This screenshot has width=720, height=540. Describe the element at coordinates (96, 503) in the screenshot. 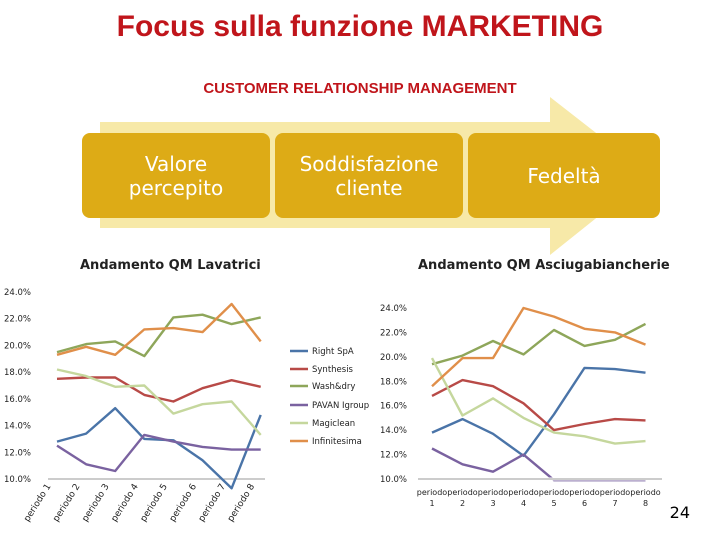

I see `chart1-xtick-label: periodo 3` at that location.